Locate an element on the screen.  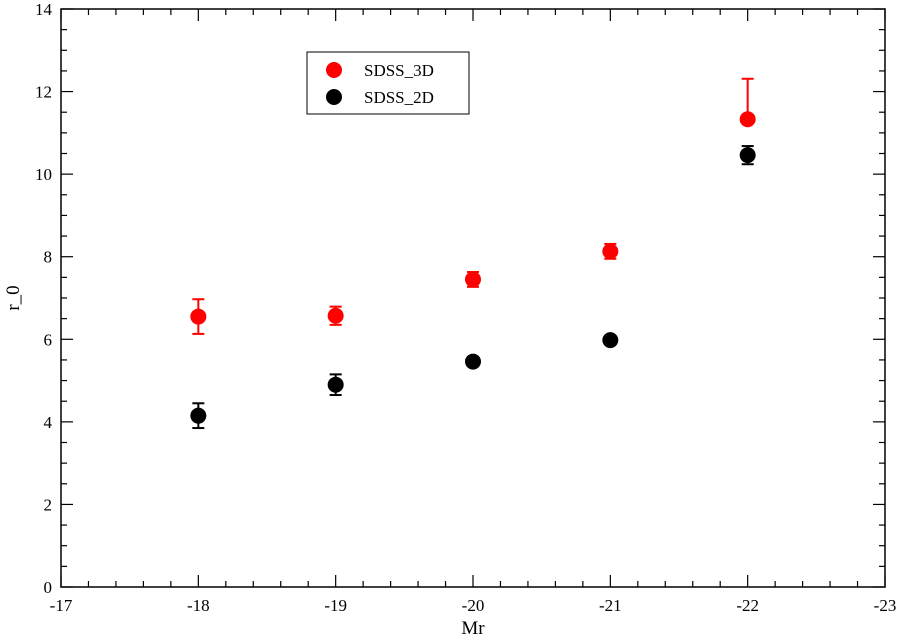
x-tick-label: -17 is located at coordinates (61, 605).